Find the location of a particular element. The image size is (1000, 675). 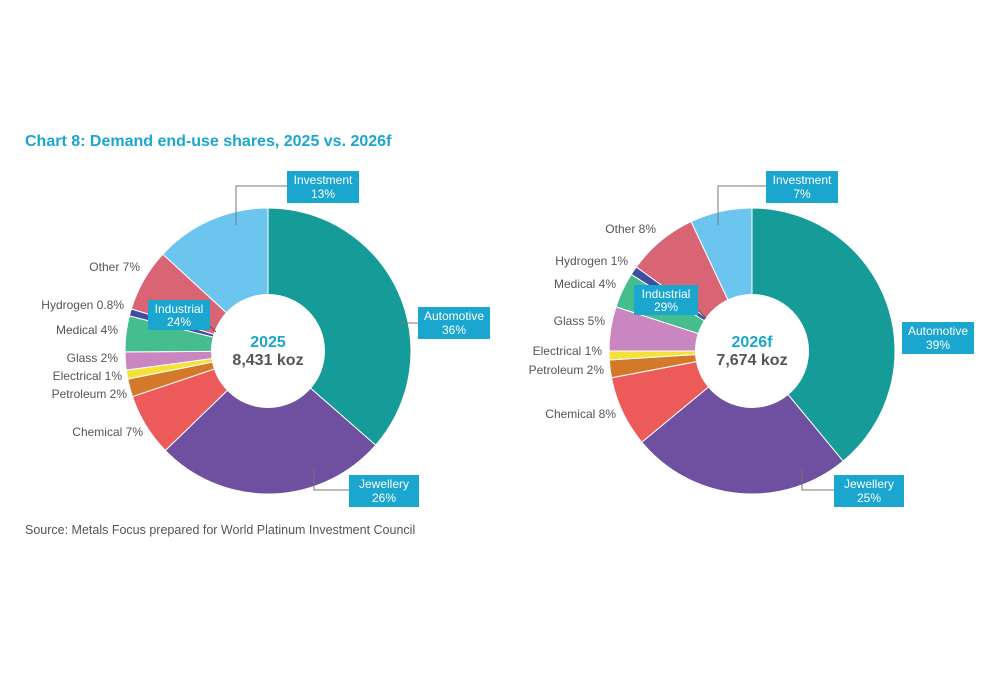

slice-label-other: Other 8% is located at coordinates (630, 229).